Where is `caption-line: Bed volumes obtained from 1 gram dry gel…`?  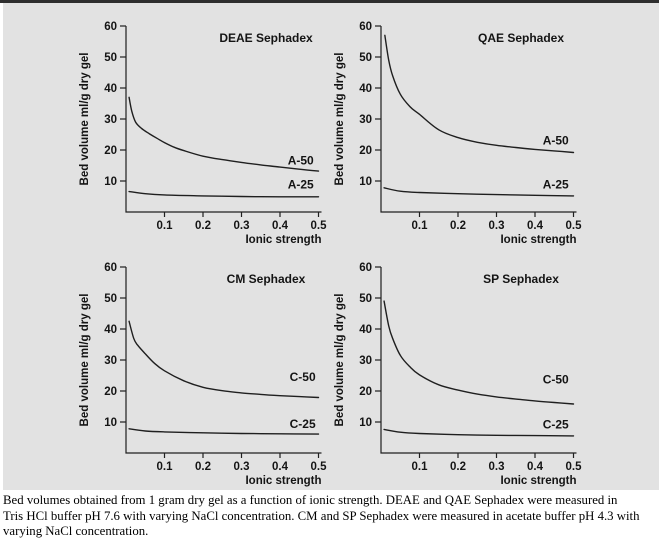
caption-line: Bed volumes obtained from 1 gram dry gel… is located at coordinates (310, 500).